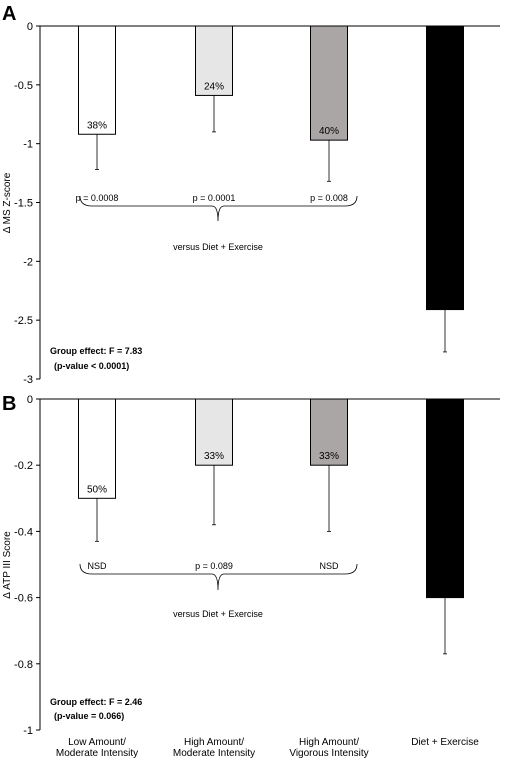 The height and width of the screenshot is (759, 505). Describe the element at coordinates (7, 565) in the screenshot. I see `y-axis-label: Δ ATP III Score` at that location.